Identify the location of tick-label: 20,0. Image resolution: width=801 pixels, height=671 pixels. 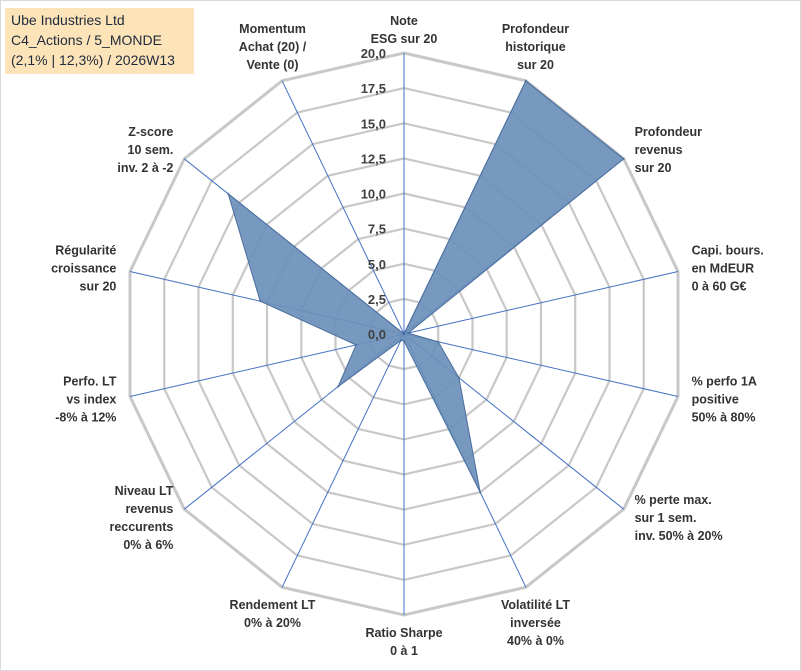
(373, 53).